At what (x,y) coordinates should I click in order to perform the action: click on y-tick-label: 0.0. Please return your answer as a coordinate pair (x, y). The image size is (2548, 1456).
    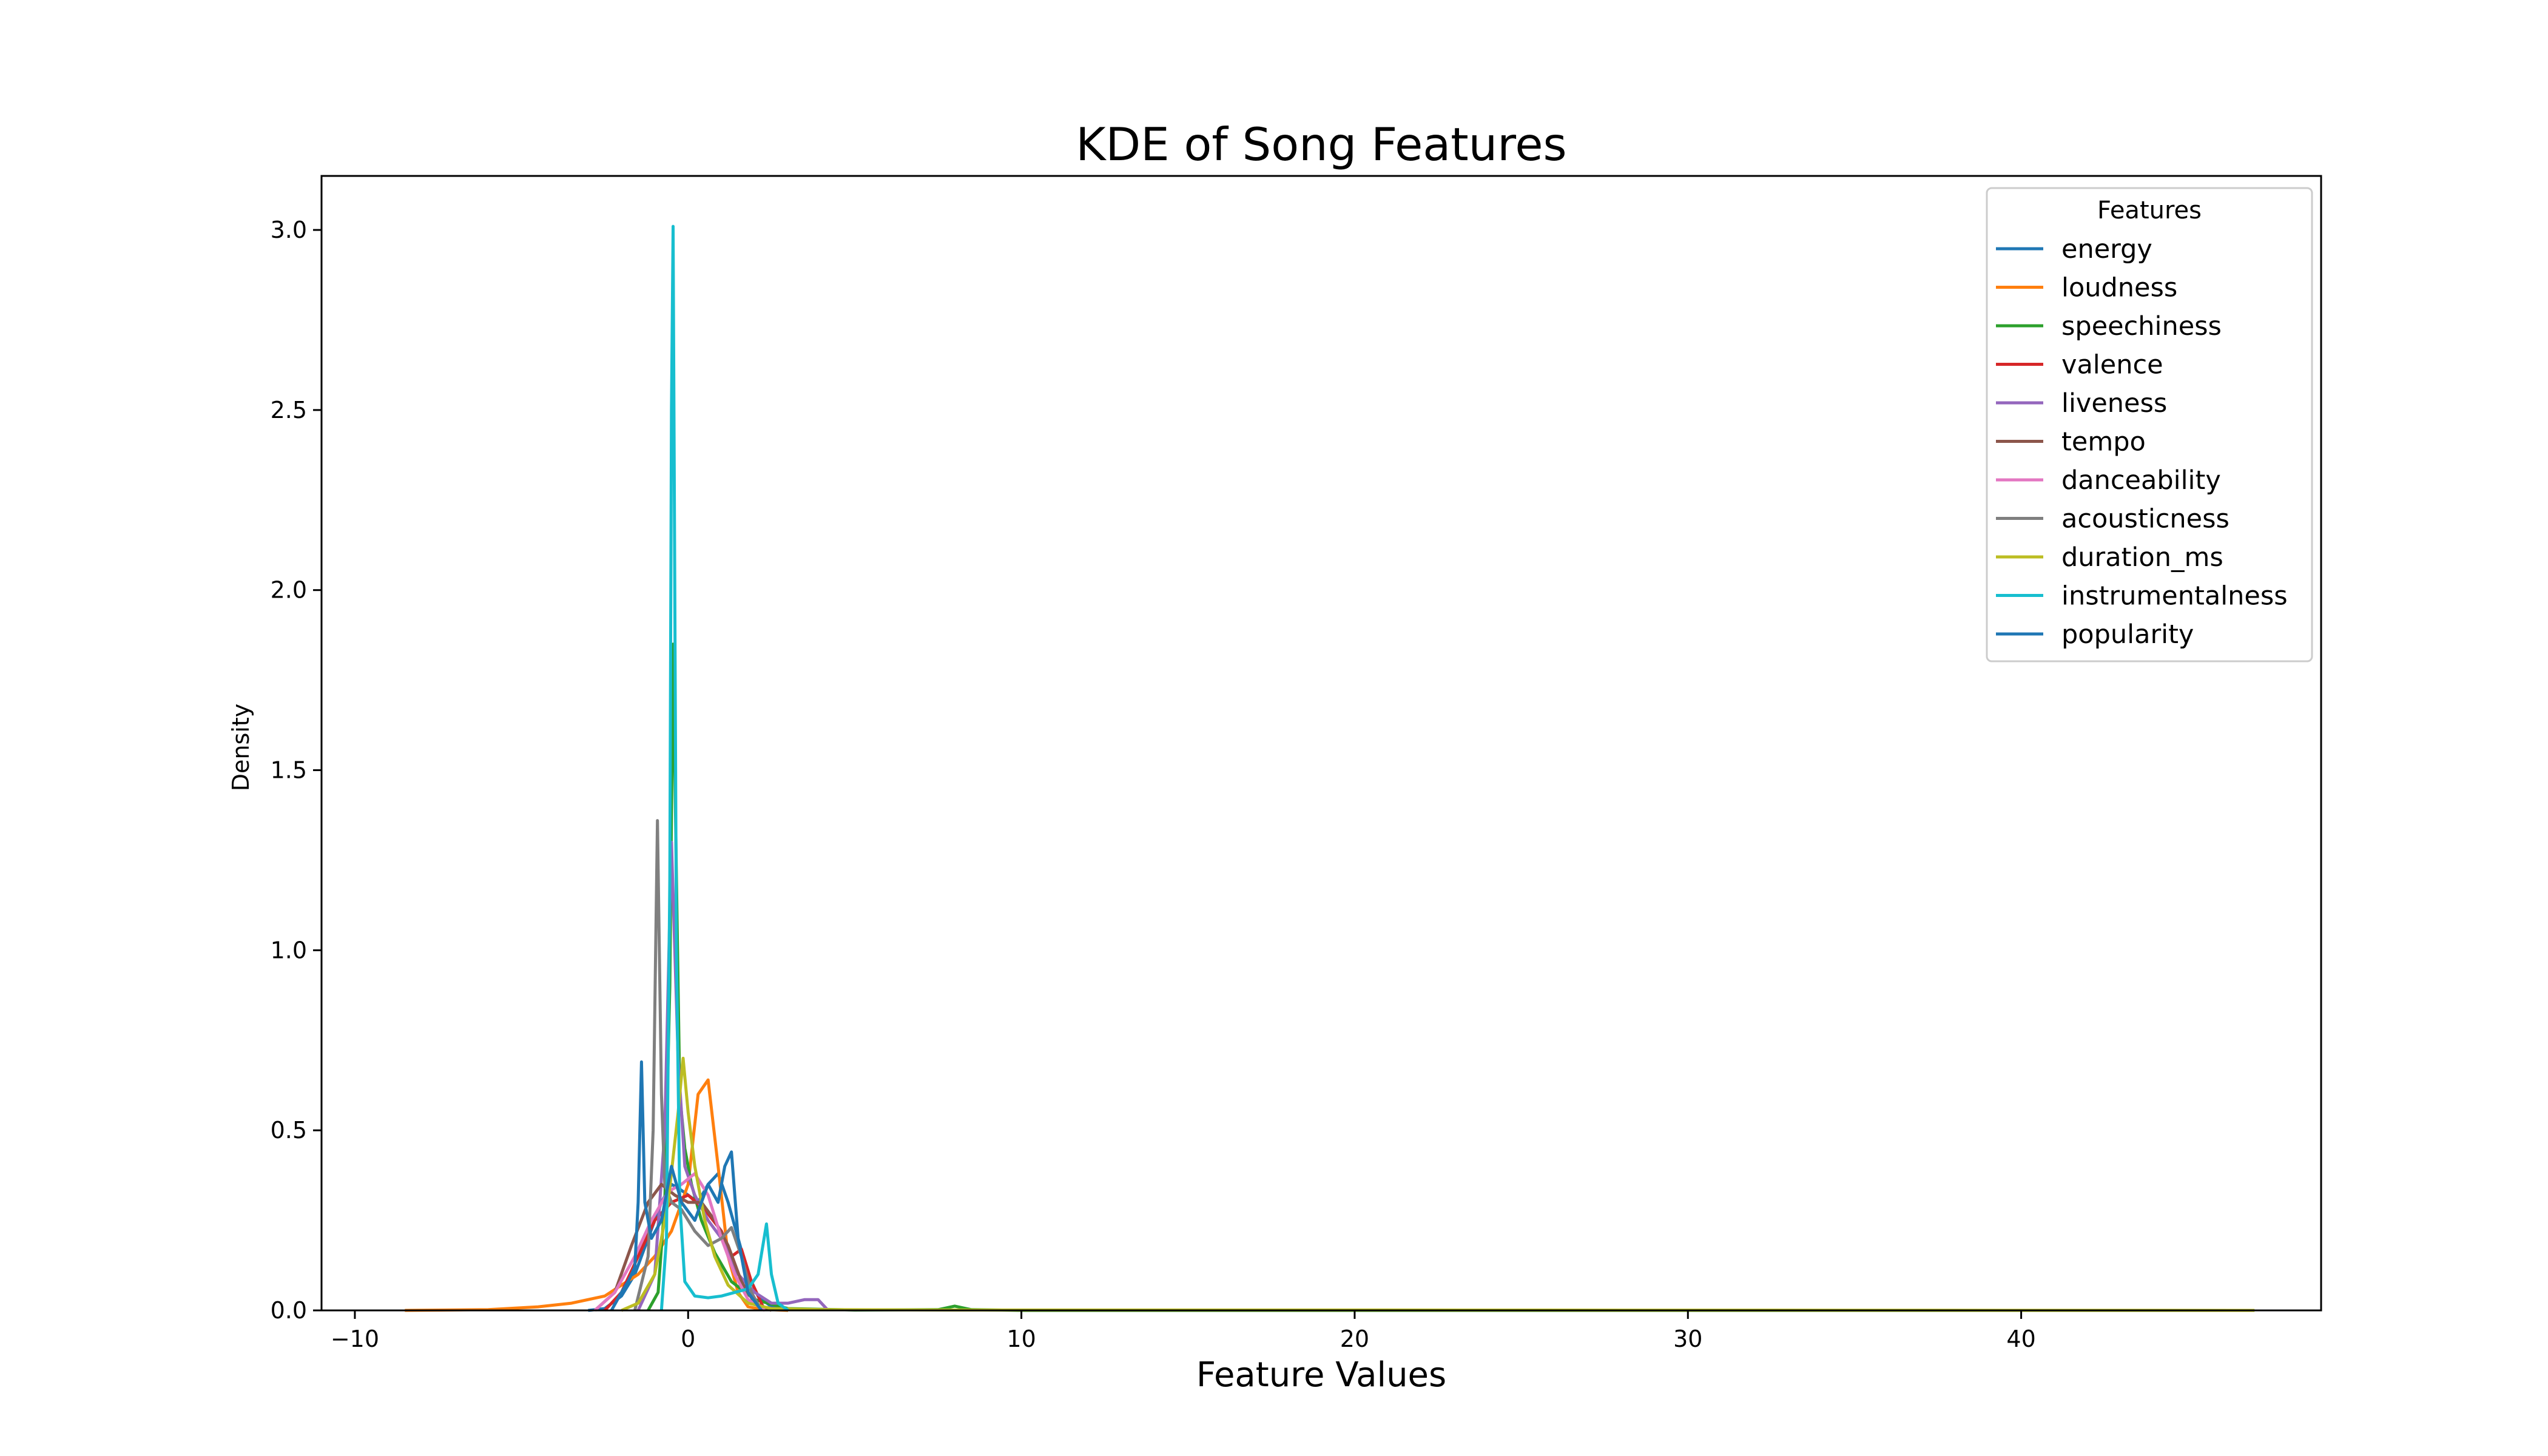
    Looking at the image, I should click on (289, 1310).